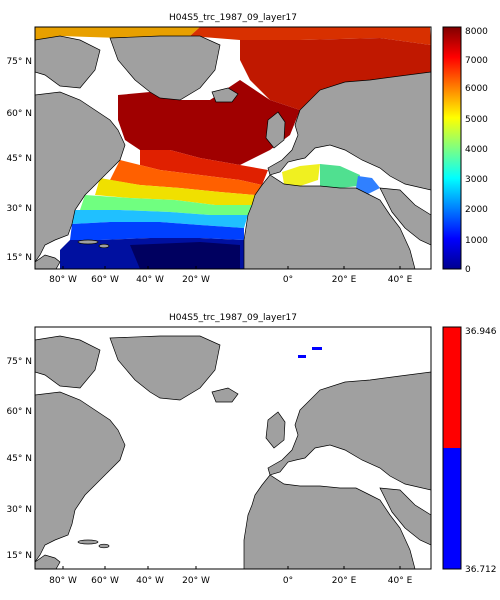 The image size is (500, 600). I want to click on colorbar-bottom-frame, so click(452, 448).